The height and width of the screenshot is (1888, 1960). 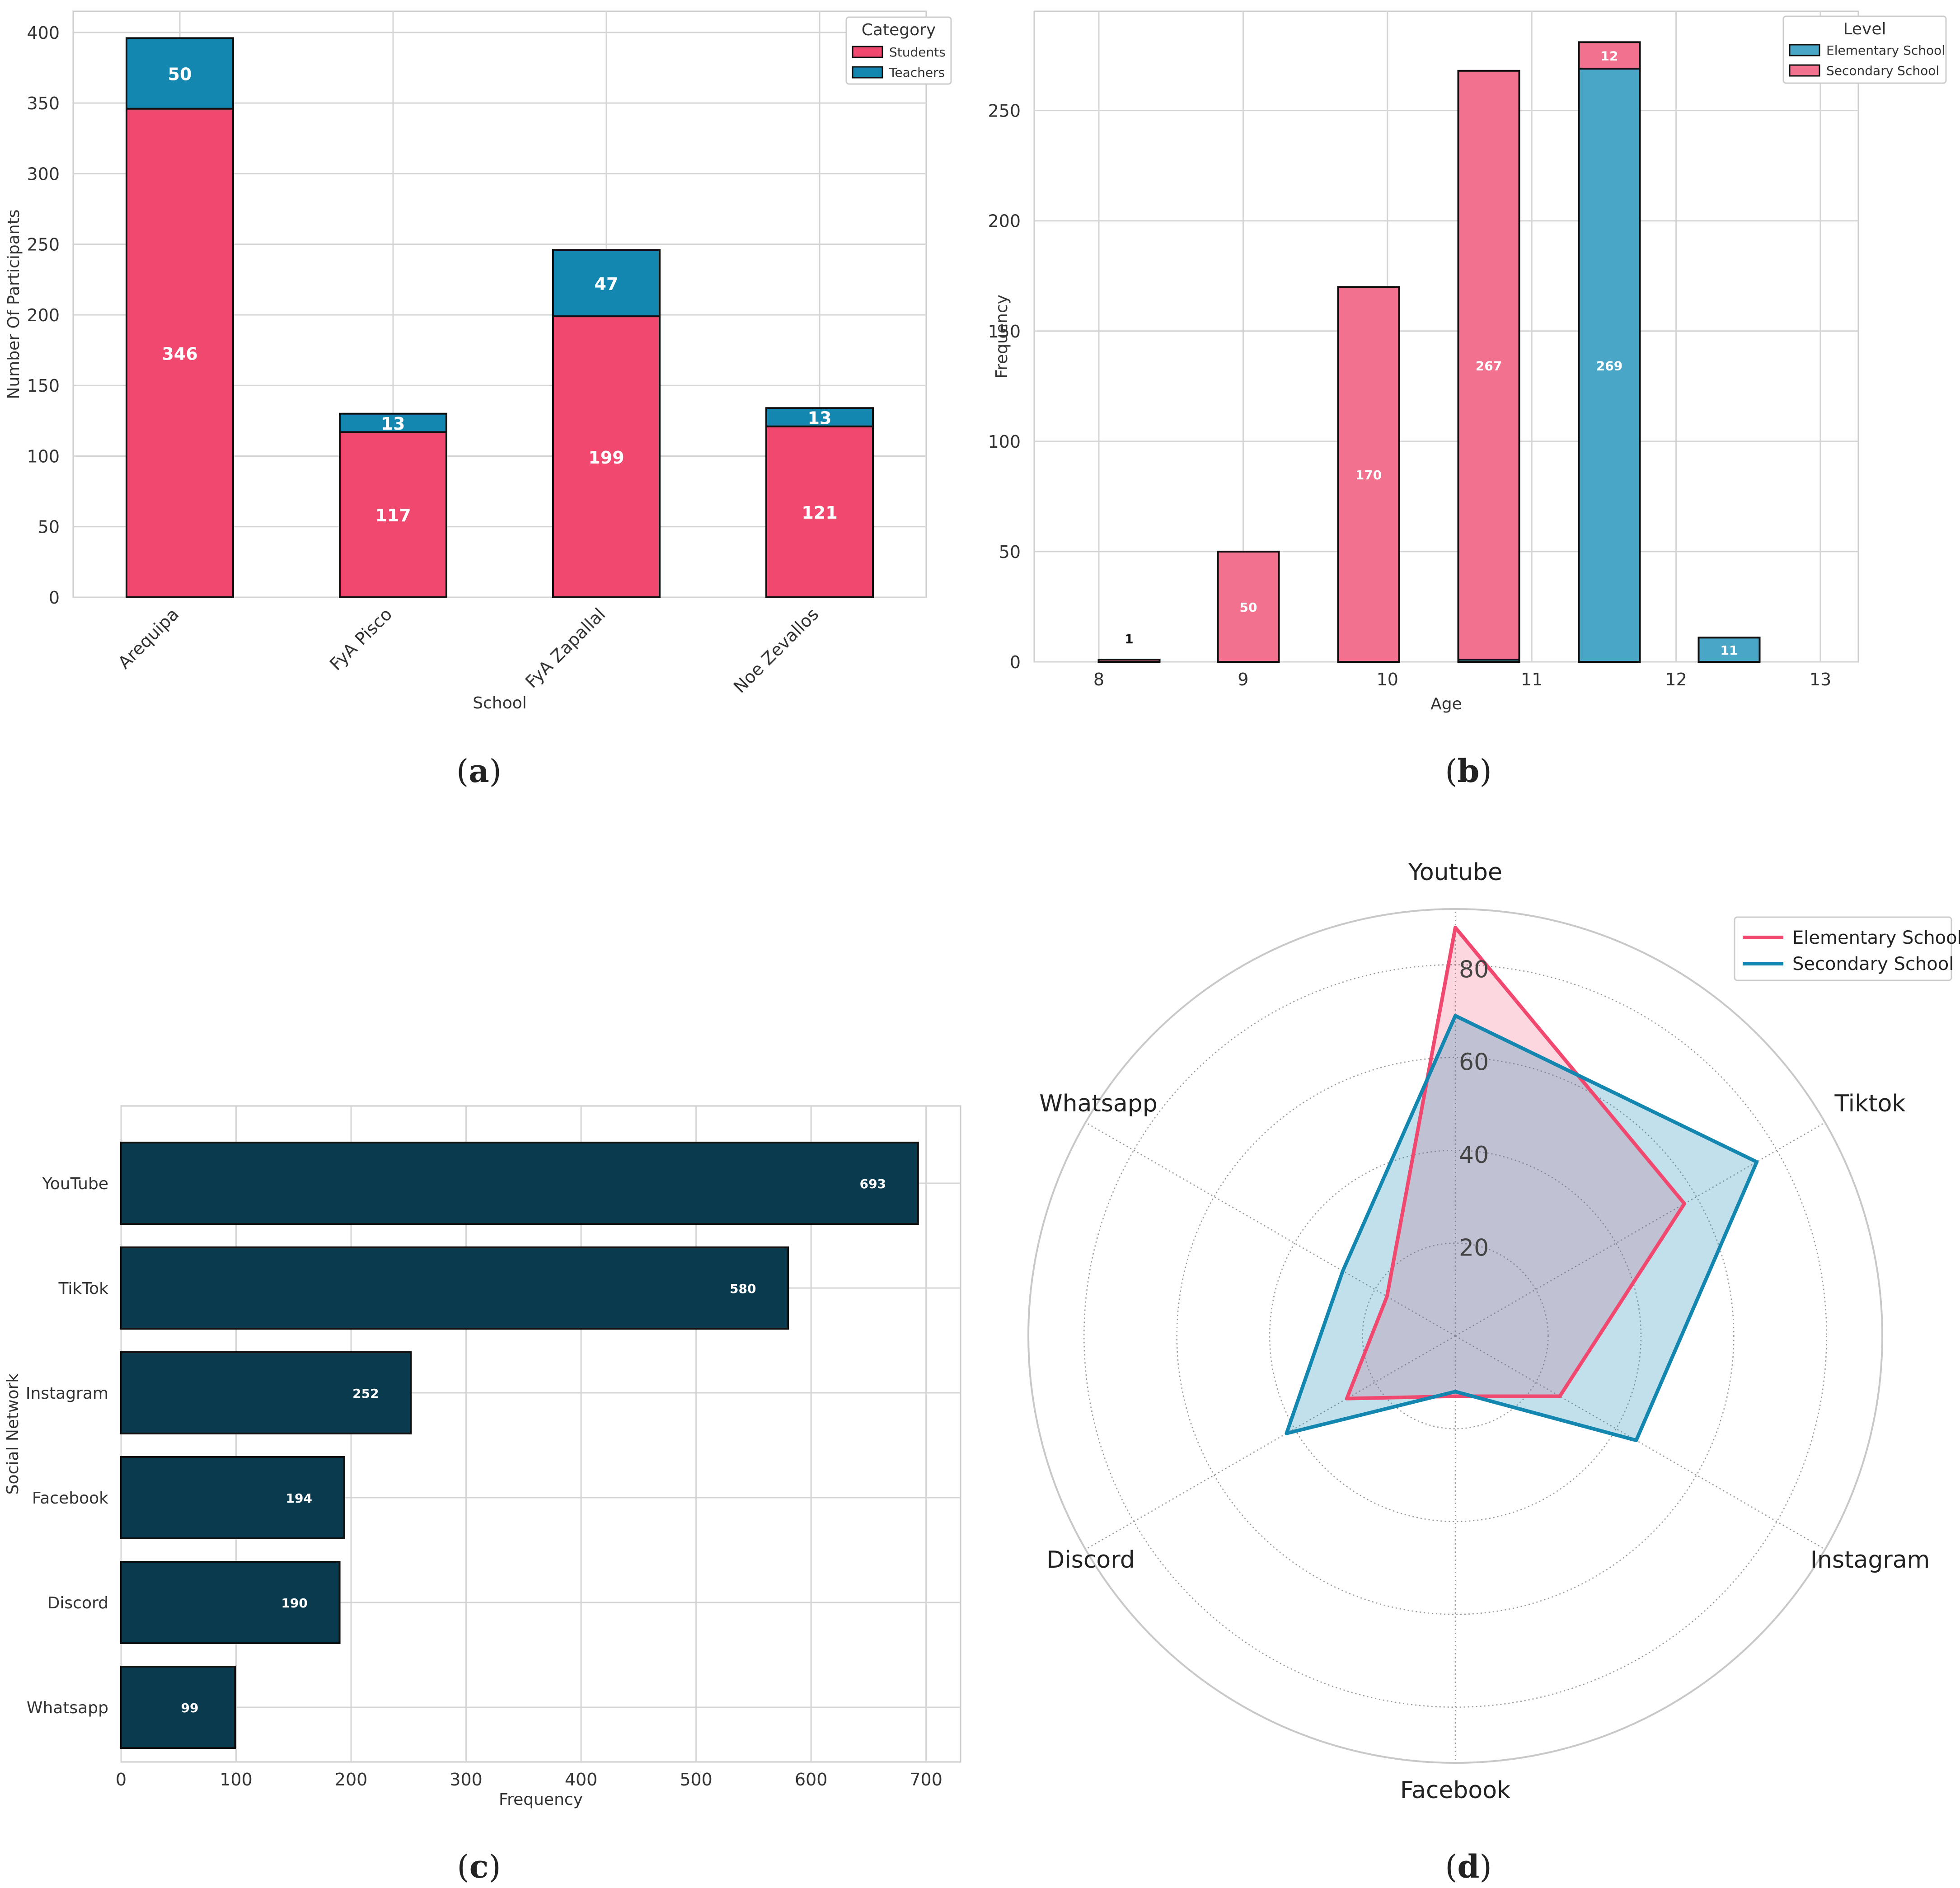 What do you see at coordinates (873, 1183) in the screenshot?
I see `bar-value-label: 693` at bounding box center [873, 1183].